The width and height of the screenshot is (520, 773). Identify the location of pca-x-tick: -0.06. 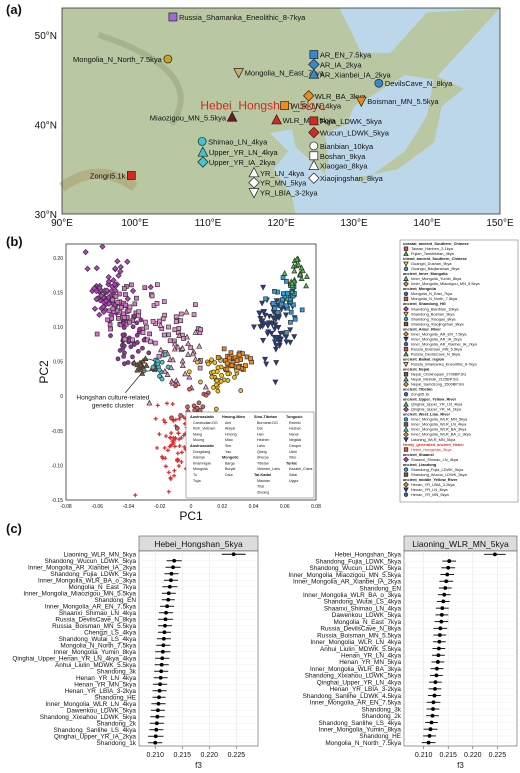
(98, 507).